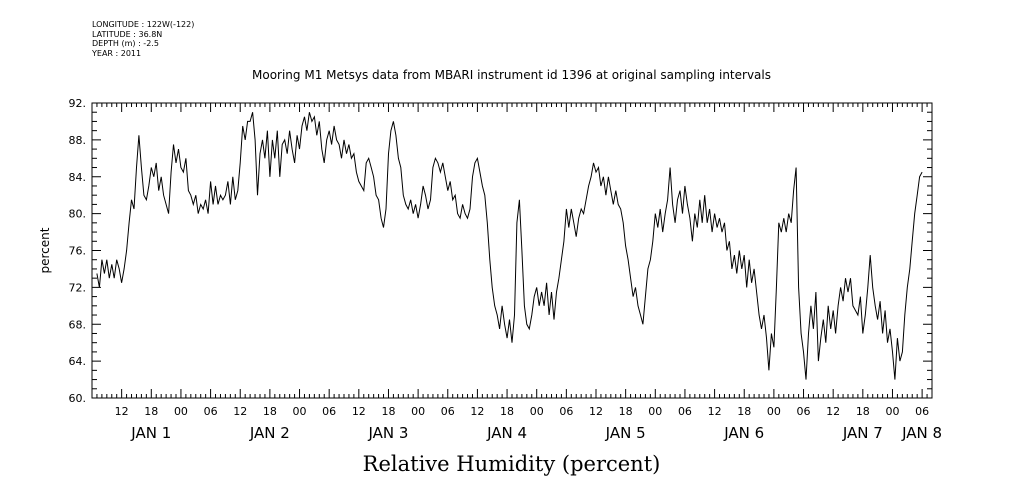 The width and height of the screenshot is (1009, 504). Describe the element at coordinates (78, 103) in the screenshot. I see `y-tick-label: 92.` at that location.